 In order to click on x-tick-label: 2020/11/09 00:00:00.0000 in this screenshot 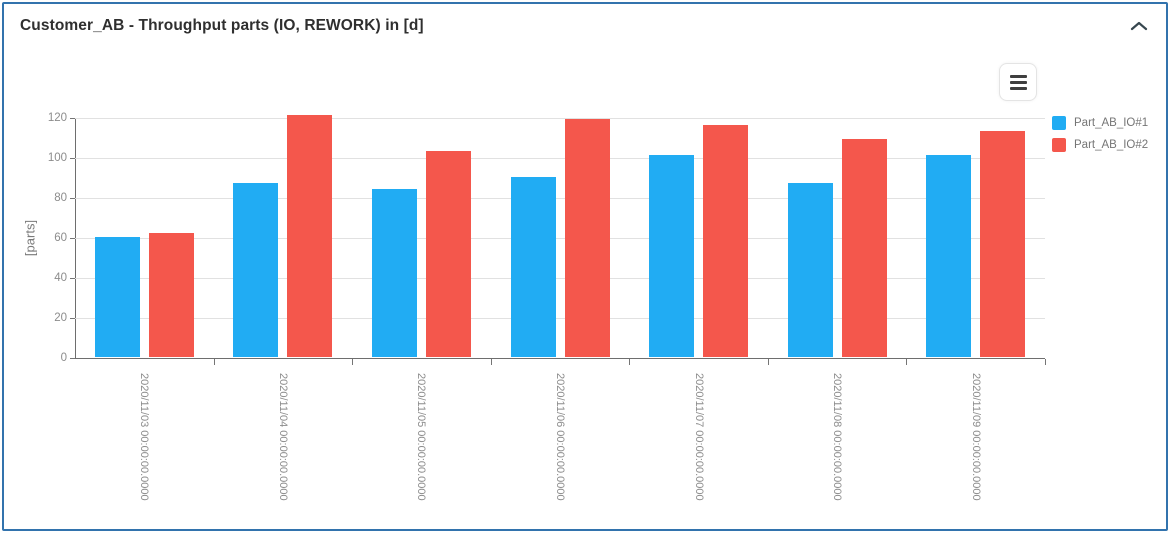, I will do `click(1040, 435)`.